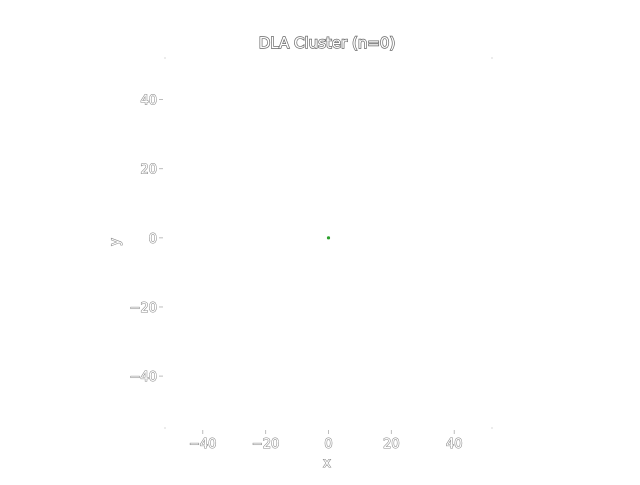 The width and height of the screenshot is (640, 485). I want to click on x-tick-label: −20, so click(265, 444).